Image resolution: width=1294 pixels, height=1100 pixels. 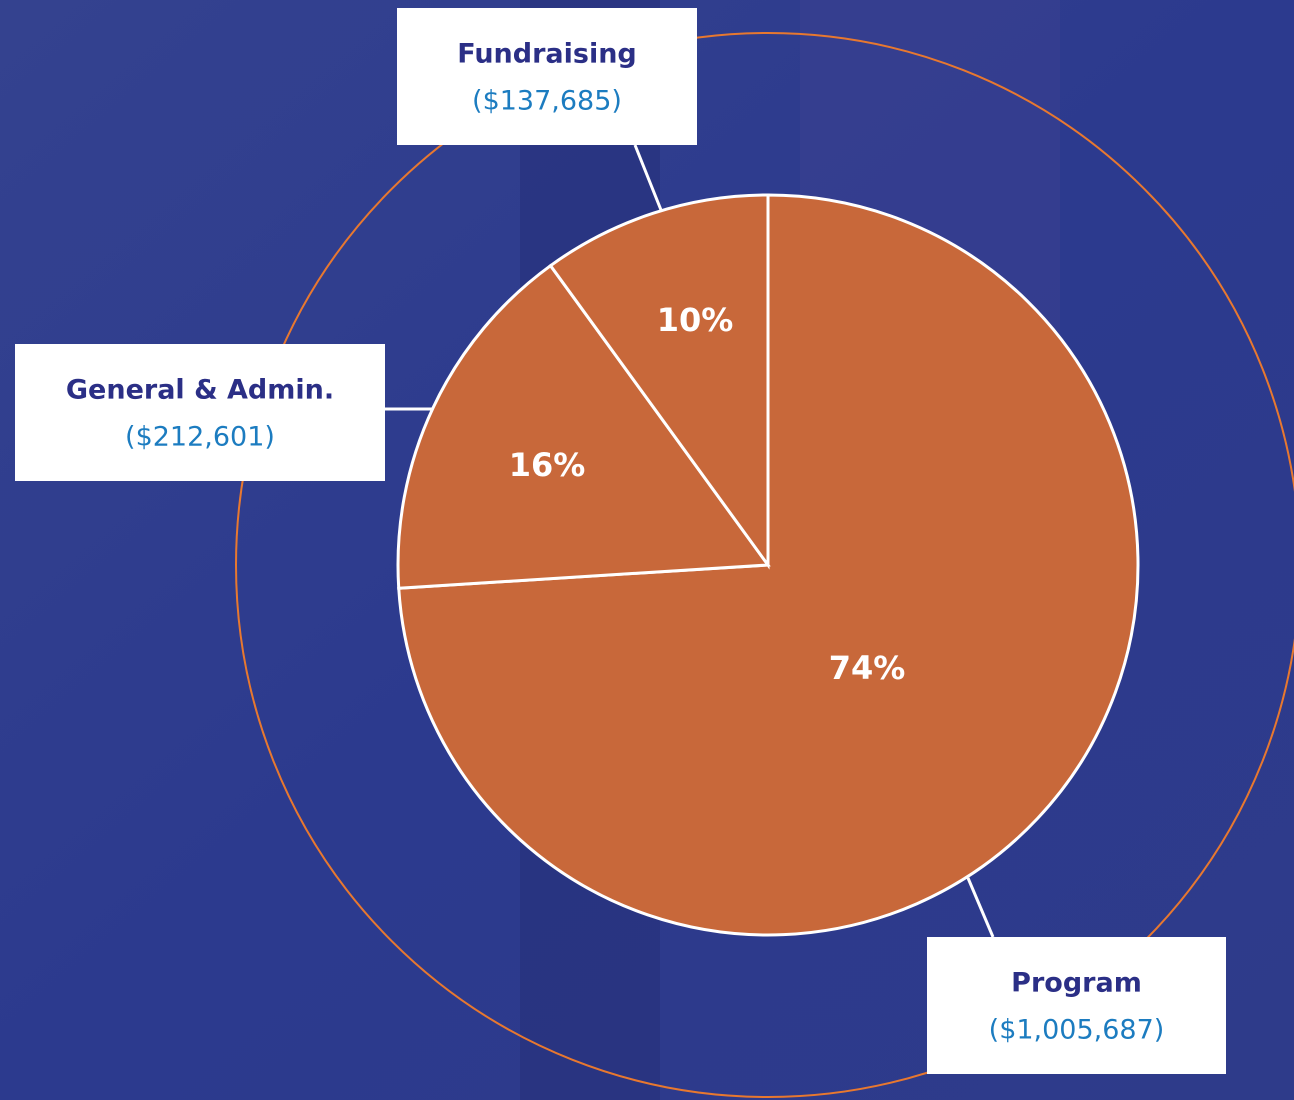 What do you see at coordinates (200, 390) in the screenshot?
I see `category-label: General & Admin.` at bounding box center [200, 390].